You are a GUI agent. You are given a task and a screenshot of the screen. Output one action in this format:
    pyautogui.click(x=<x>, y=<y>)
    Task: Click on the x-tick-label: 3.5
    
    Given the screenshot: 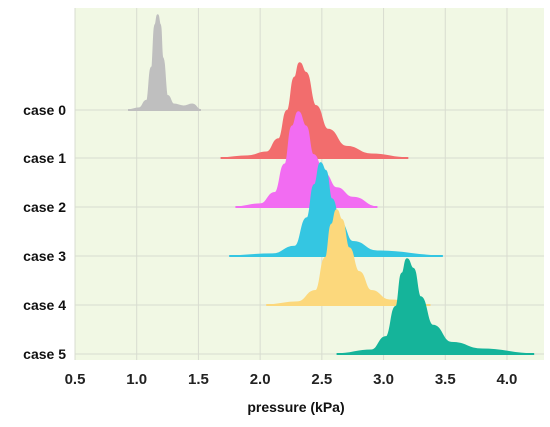 What is the action you would take?
    pyautogui.click(x=445, y=379)
    